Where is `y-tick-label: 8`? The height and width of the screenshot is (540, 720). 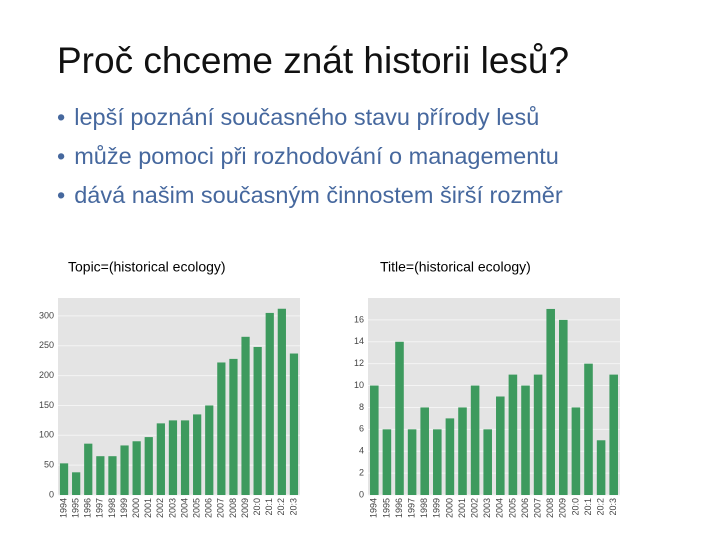 y-tick-label: 8 is located at coordinates (361, 407).